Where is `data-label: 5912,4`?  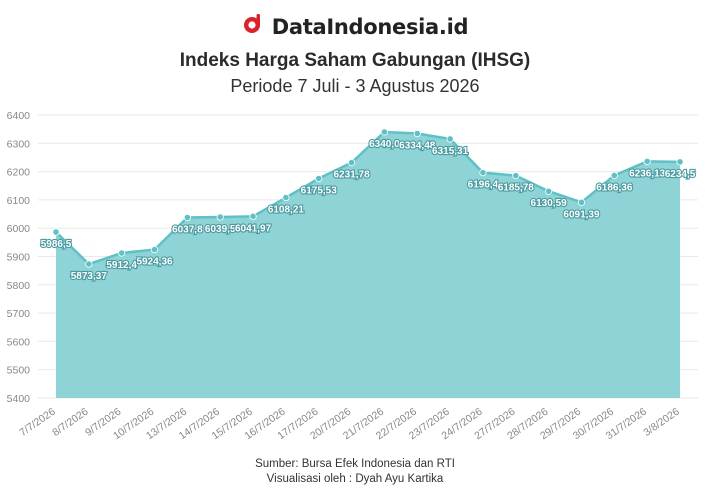
data-label: 5912,4 is located at coordinates (121, 265).